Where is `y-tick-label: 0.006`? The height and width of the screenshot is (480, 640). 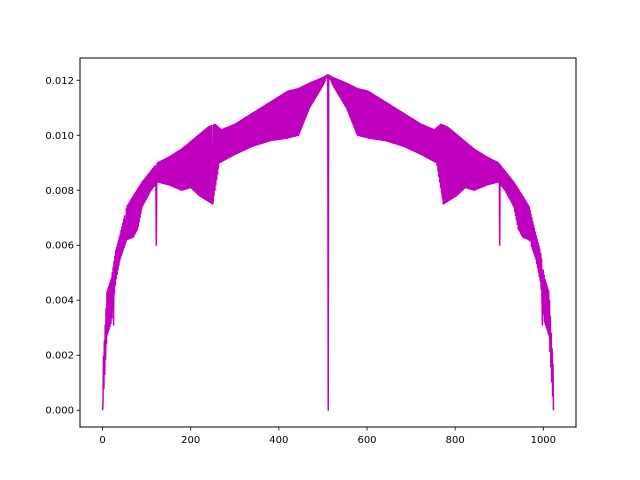
y-tick-label: 0.006 is located at coordinates (59, 246).